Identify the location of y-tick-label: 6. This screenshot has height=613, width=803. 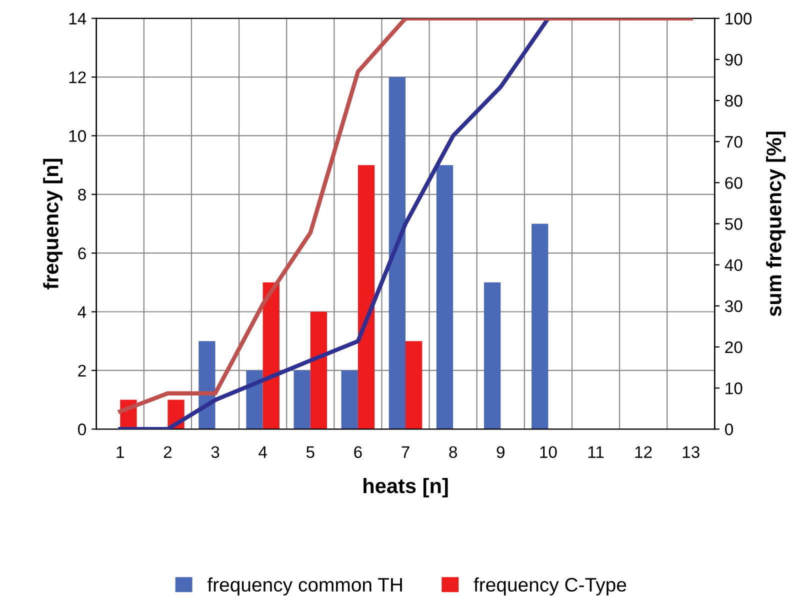
(82, 253).